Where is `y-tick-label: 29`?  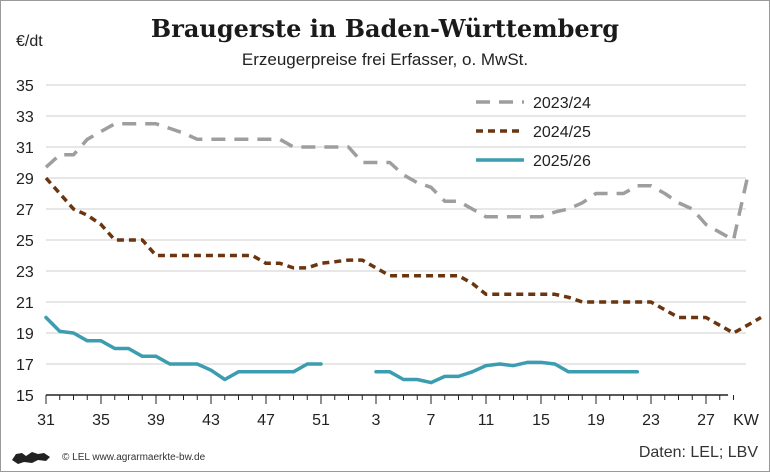
y-tick-label: 29 is located at coordinates (25, 179).